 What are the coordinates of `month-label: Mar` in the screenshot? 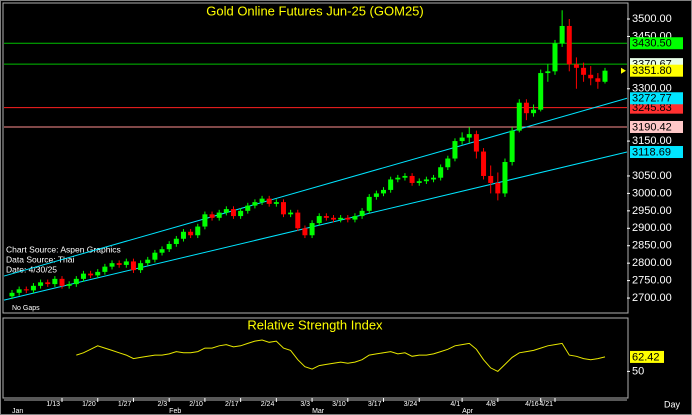 It's located at (318, 411).